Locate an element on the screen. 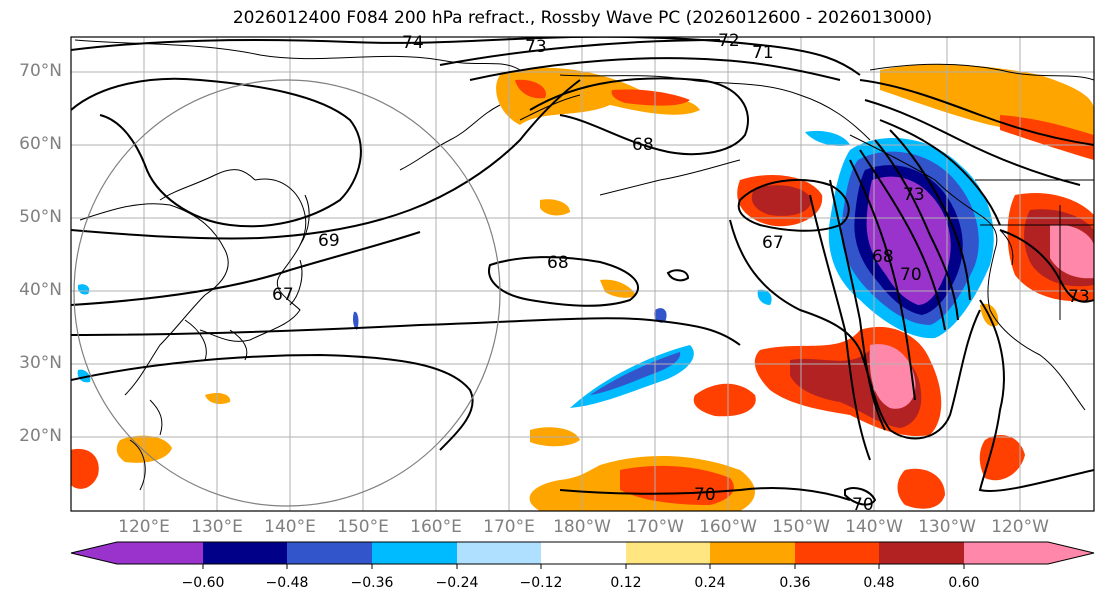 Image resolution: width=1105 pixels, height=604 pixels. colorbar-extend-low is located at coordinates (94, 553).